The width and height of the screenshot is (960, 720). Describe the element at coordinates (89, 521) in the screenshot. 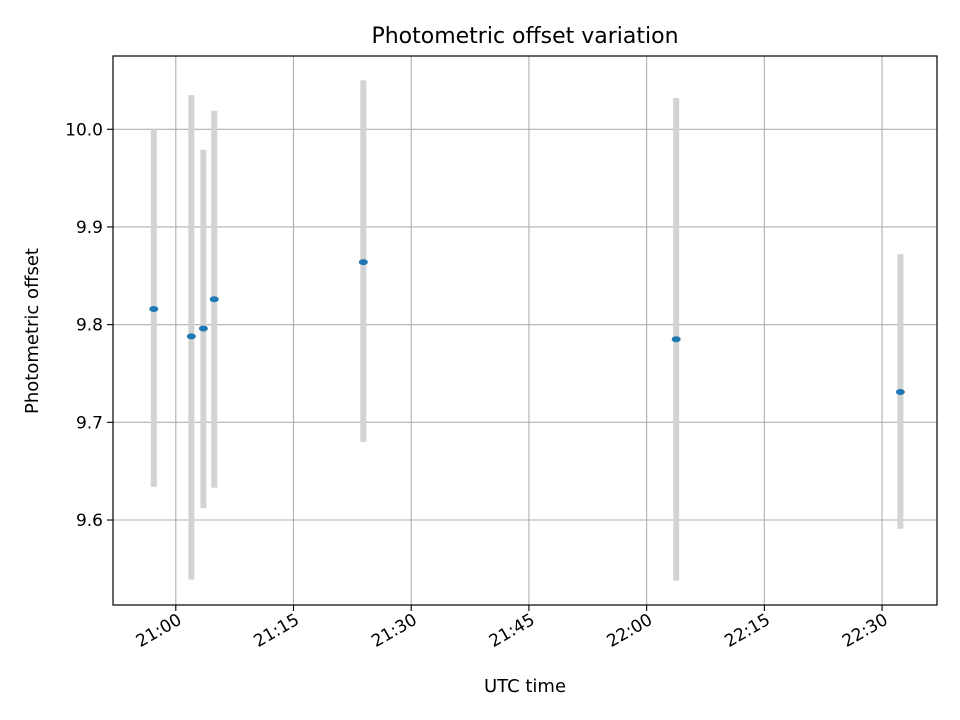

I see `y-tick-label: 9.6` at that location.